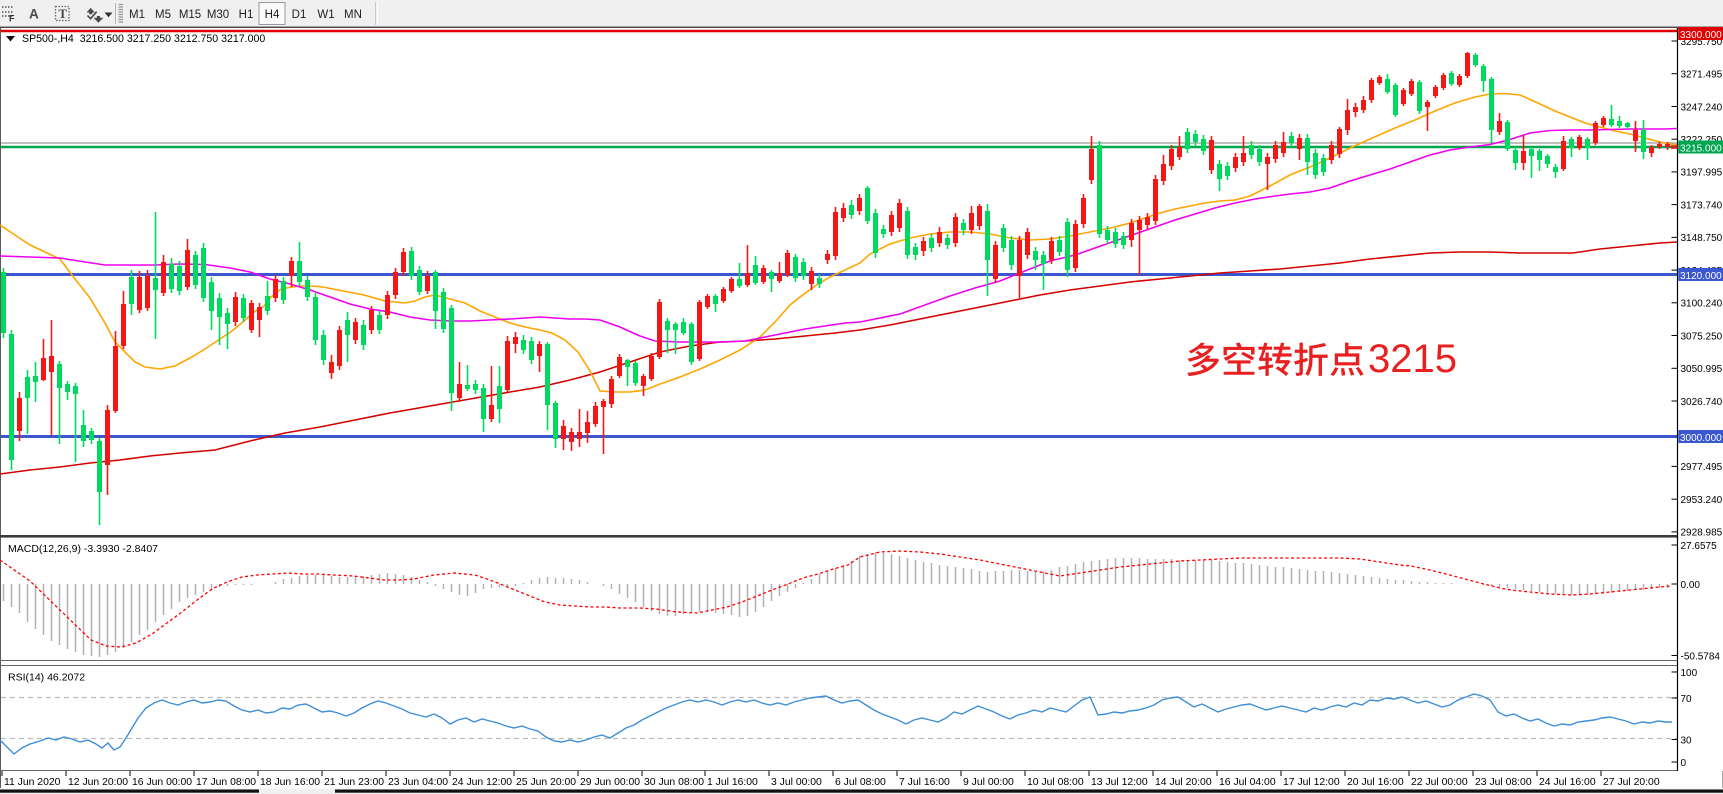 The width and height of the screenshot is (1723, 794). What do you see at coordinates (34, 14) in the screenshot?
I see `svg-text: A` at bounding box center [34, 14].